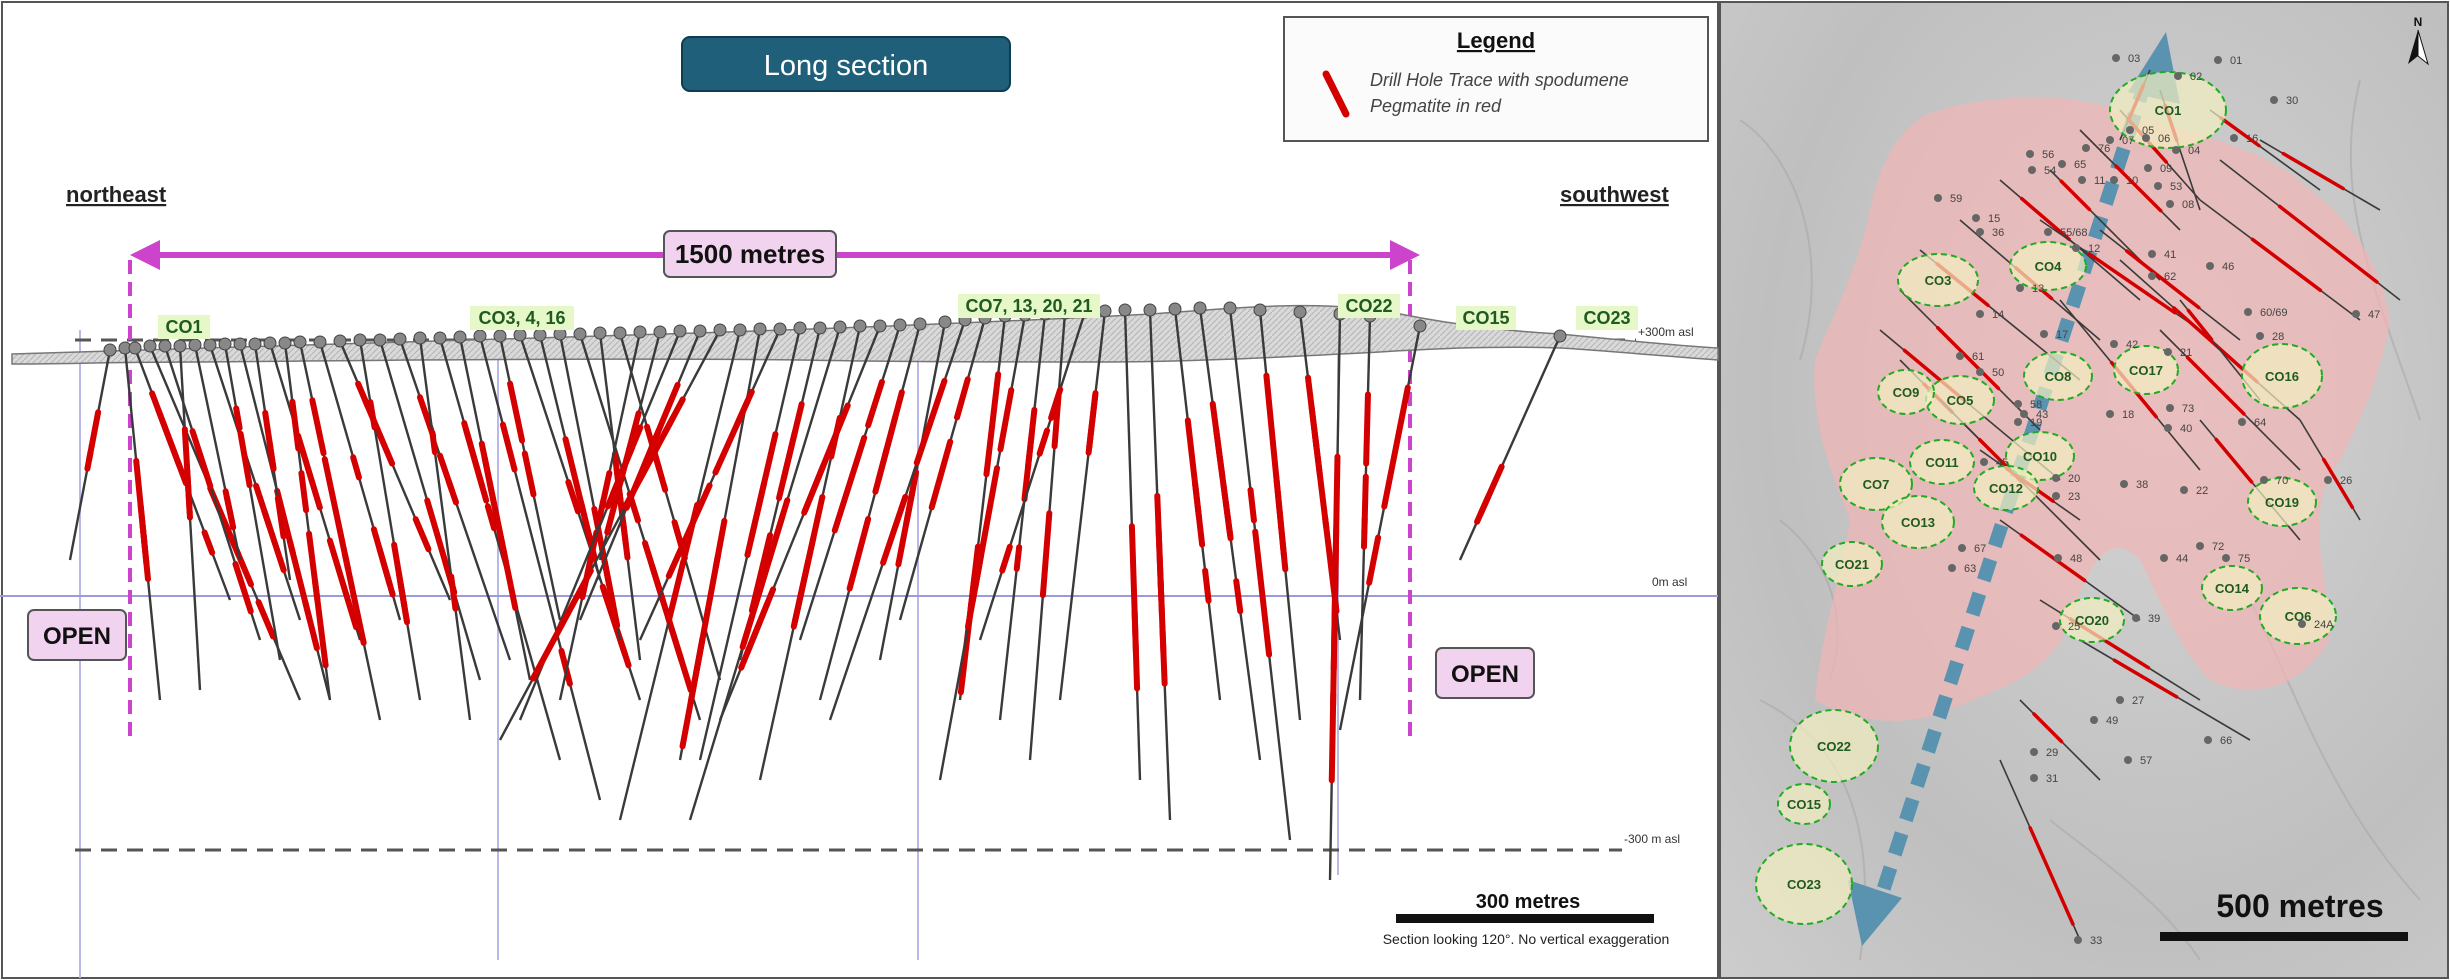 The height and width of the screenshot is (980, 2450). I want to click on map-hole-label: 66, so click(2226, 741).